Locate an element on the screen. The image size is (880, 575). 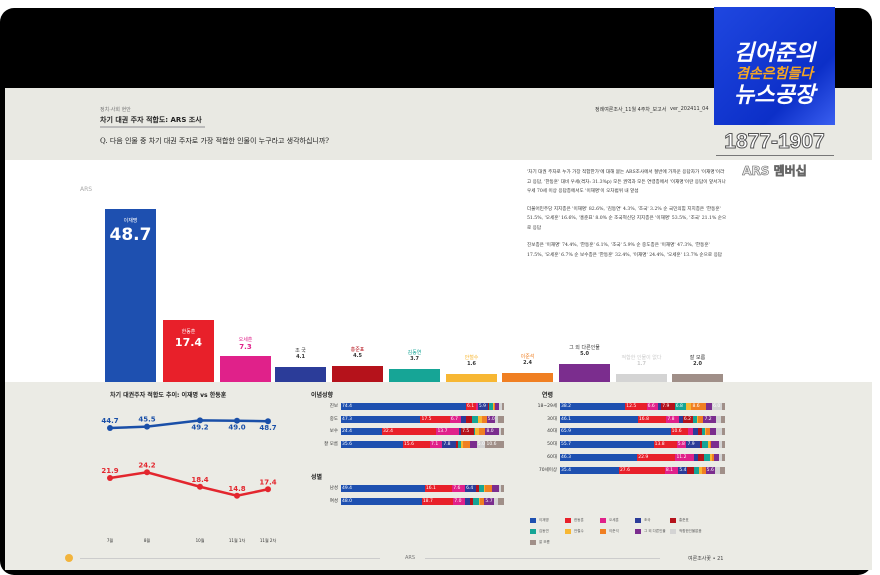
bar-label: 조 국 is located at coordinates (300, 351).